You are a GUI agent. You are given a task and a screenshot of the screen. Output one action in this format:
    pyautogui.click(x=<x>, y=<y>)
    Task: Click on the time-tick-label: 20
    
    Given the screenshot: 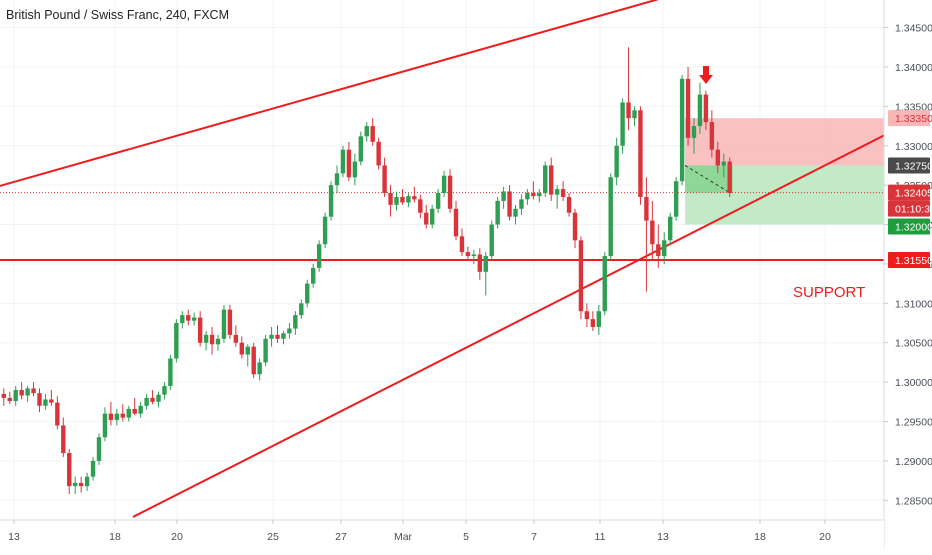 What is the action you would take?
    pyautogui.click(x=177, y=537)
    